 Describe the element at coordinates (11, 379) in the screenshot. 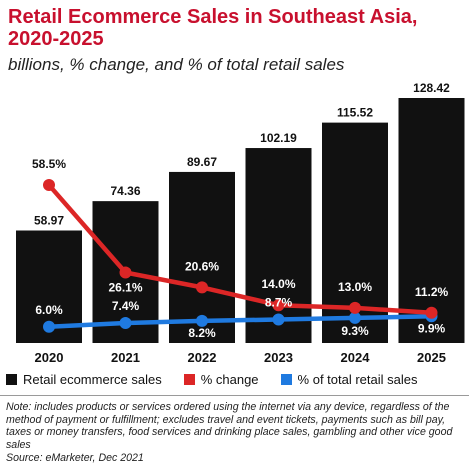

I see `legend-swatch-sales` at that location.